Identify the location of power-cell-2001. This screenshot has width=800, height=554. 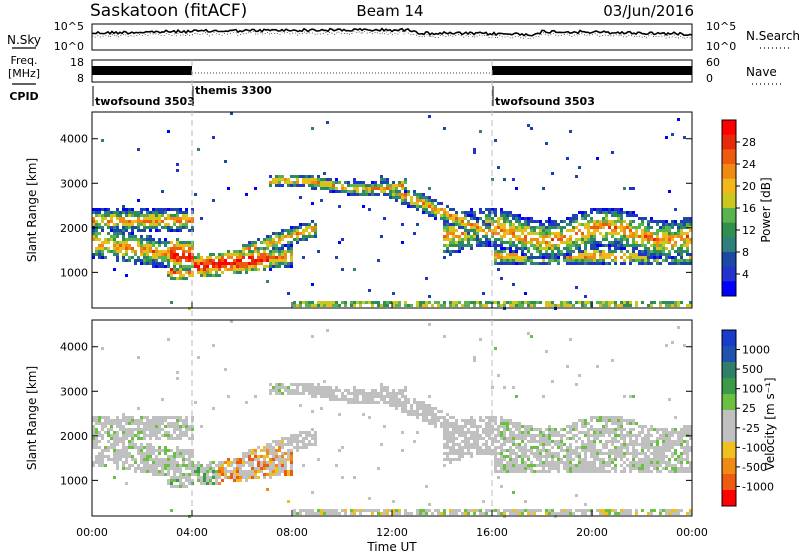
(624, 212).